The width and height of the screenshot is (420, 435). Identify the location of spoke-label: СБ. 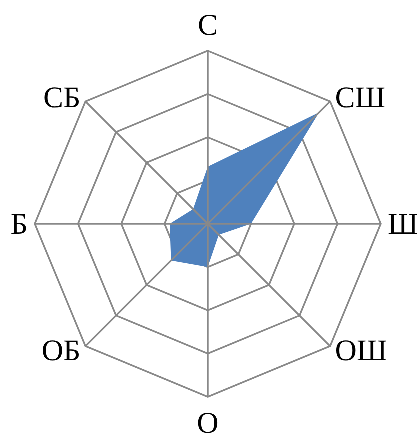
(62, 97).